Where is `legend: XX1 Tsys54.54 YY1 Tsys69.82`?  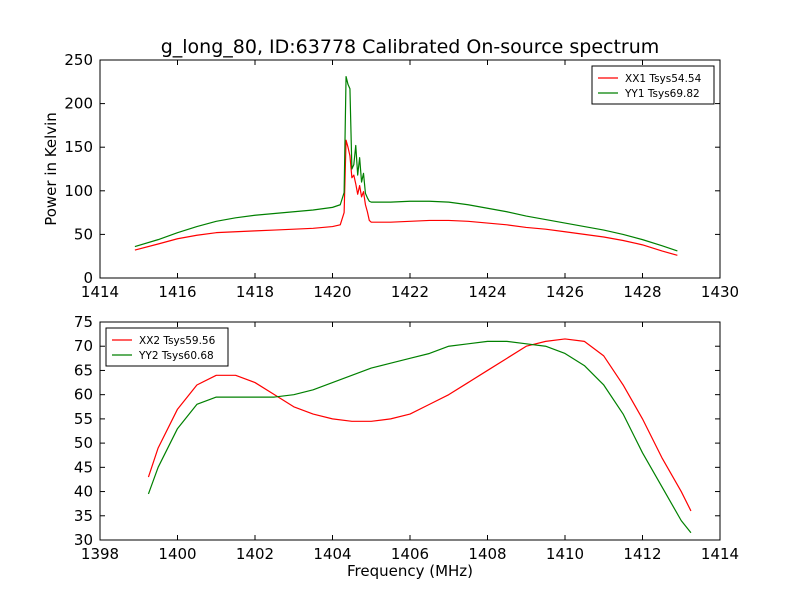 legend: XX1 Tsys54.54 YY1 Tsys69.82 is located at coordinates (653, 85).